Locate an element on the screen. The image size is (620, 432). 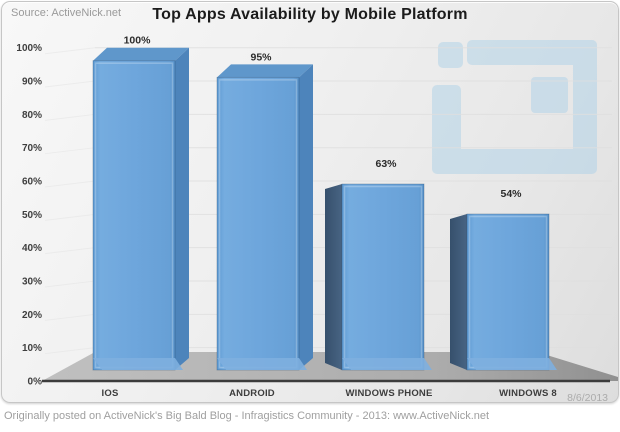
bar-value-label: 95% is located at coordinates (261, 57).